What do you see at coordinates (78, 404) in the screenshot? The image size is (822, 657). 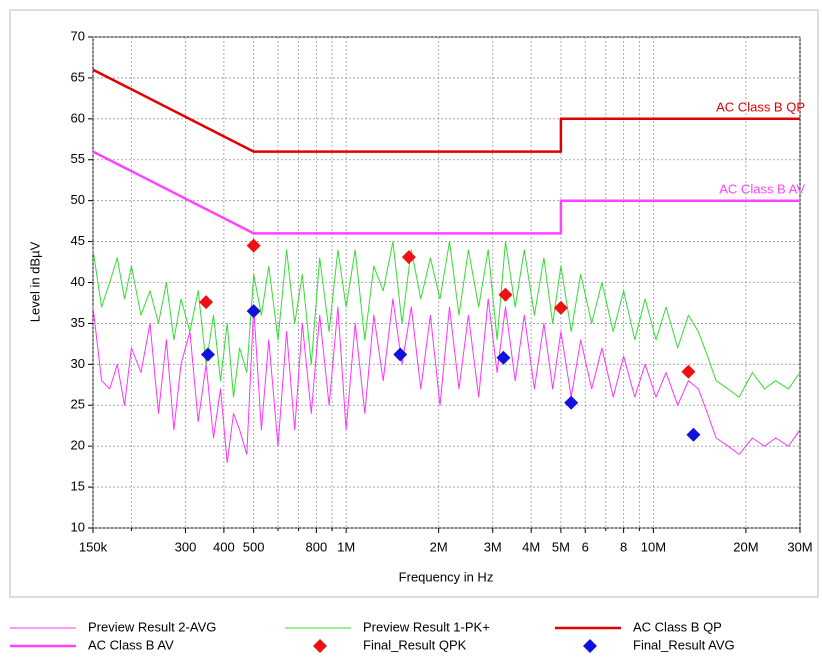 I see `y-tick-label: 25` at bounding box center [78, 404].